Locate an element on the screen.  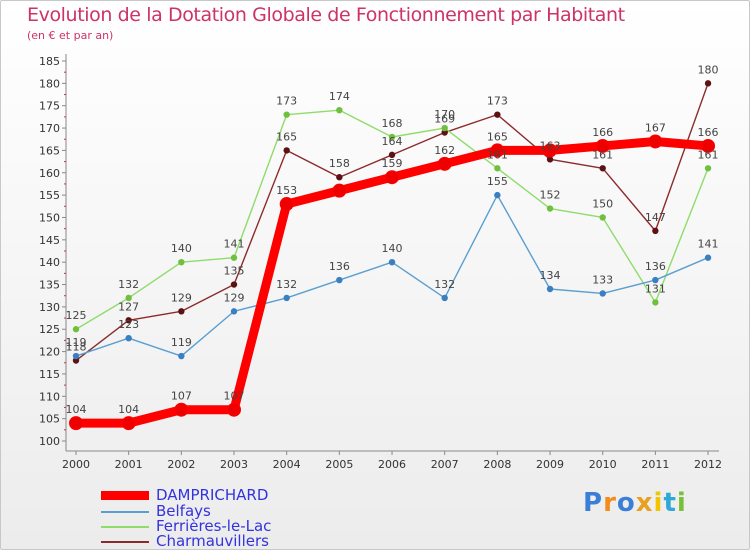
x-tick-label: 2003 is located at coordinates (234, 464).